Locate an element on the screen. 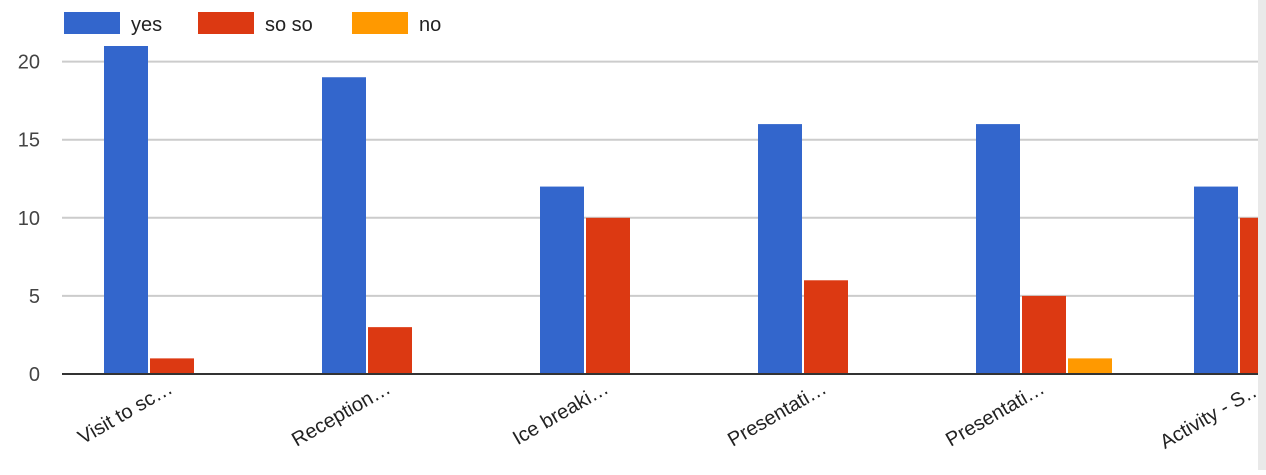  y-tick-label-20: 20 is located at coordinates (29, 63).